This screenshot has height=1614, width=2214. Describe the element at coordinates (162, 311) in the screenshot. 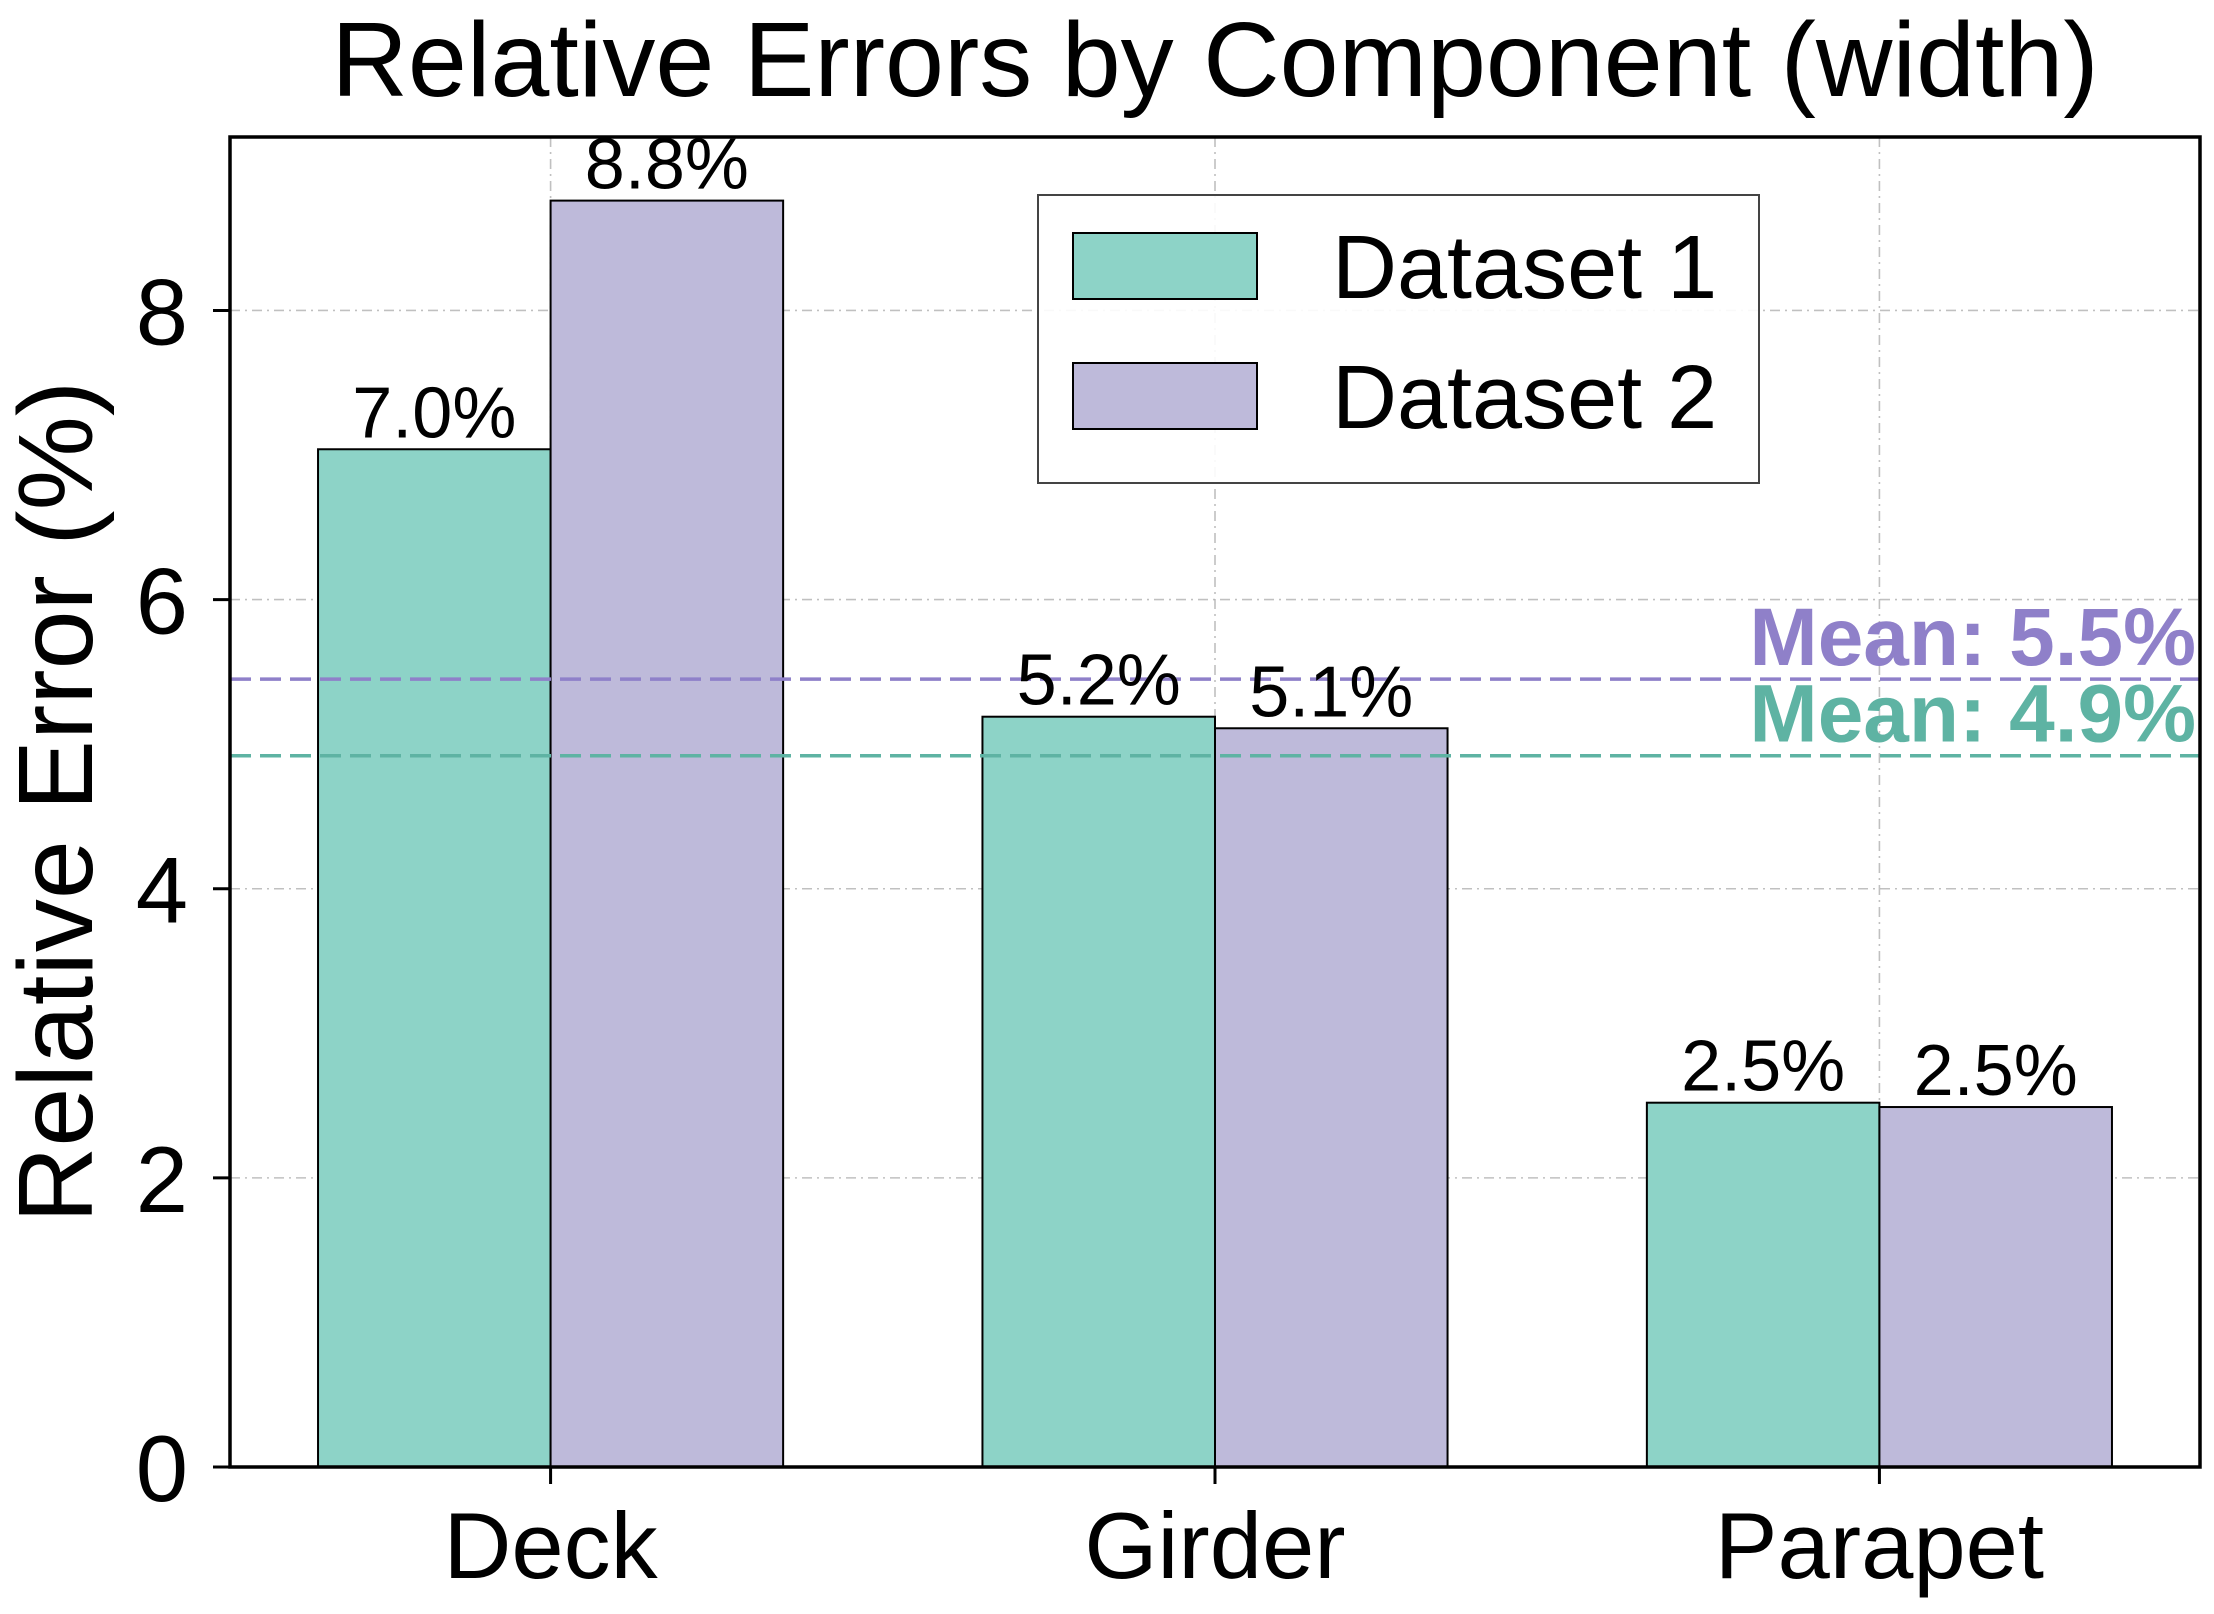

I see `y-tick-label-8: 8` at that location.